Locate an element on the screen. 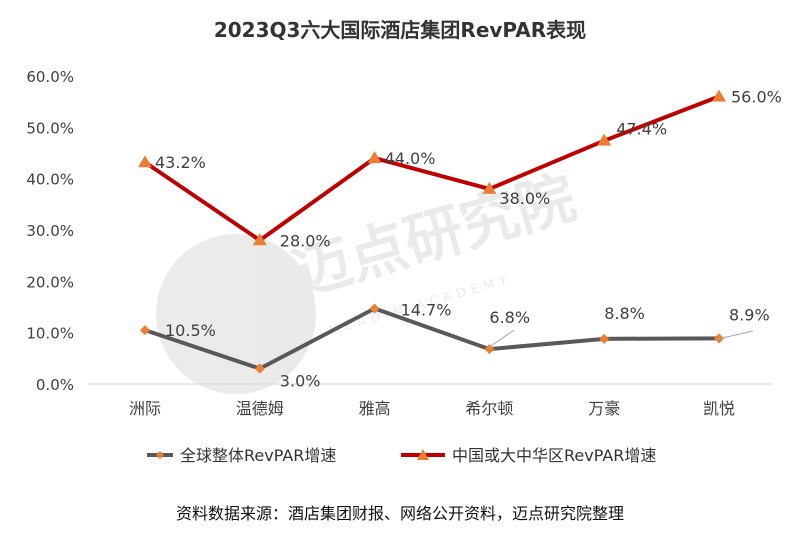 The width and height of the screenshot is (800, 542). legend-label-china: 中国或大中华区RevPAR增速 is located at coordinates (554, 455).